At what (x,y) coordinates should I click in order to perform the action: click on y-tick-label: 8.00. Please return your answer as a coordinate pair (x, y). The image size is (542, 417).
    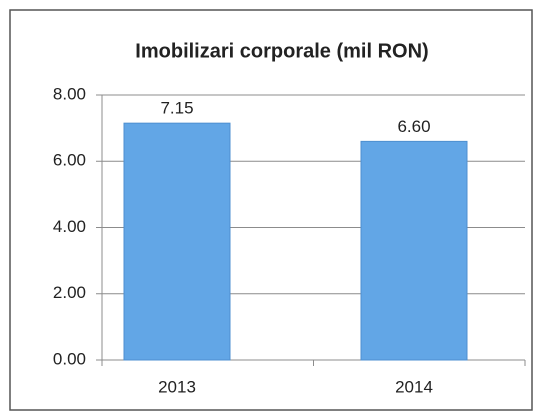
    Looking at the image, I should click on (69, 93).